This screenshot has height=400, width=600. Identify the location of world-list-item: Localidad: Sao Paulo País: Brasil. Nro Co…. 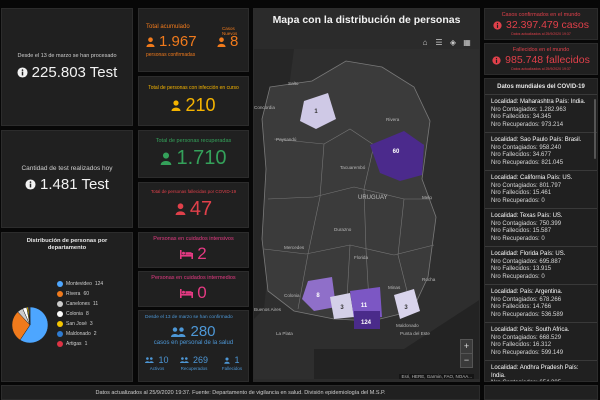
(541, 152).